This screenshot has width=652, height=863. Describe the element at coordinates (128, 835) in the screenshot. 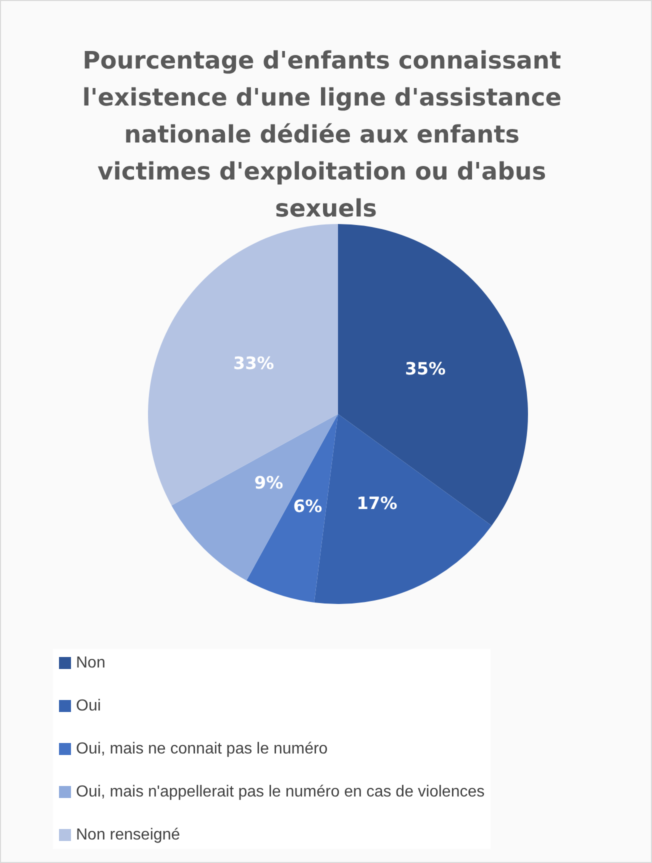

I see `legend-label: Non renseigné` at that location.